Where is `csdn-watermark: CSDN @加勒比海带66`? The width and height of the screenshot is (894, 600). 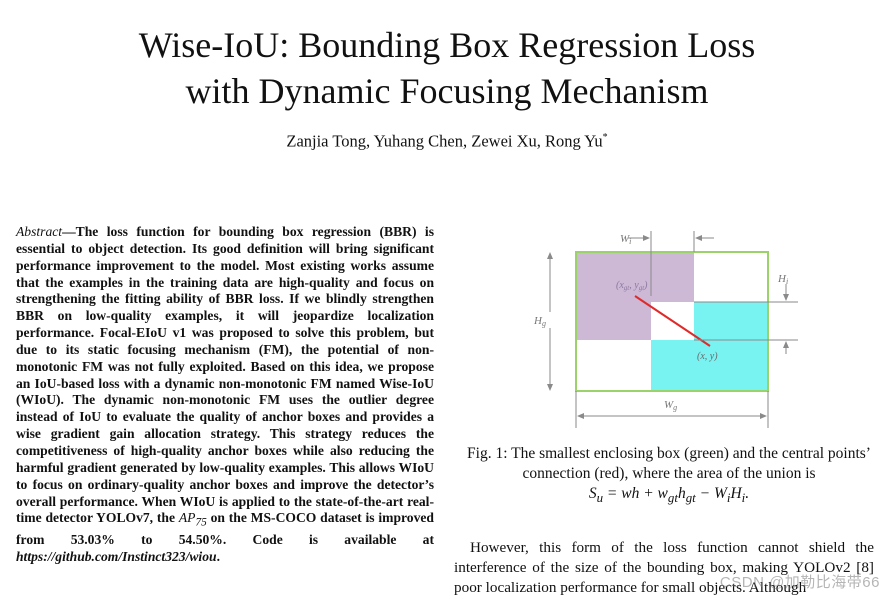 csdn-watermark: CSDN @加勒比海带66 is located at coordinates (799, 582).